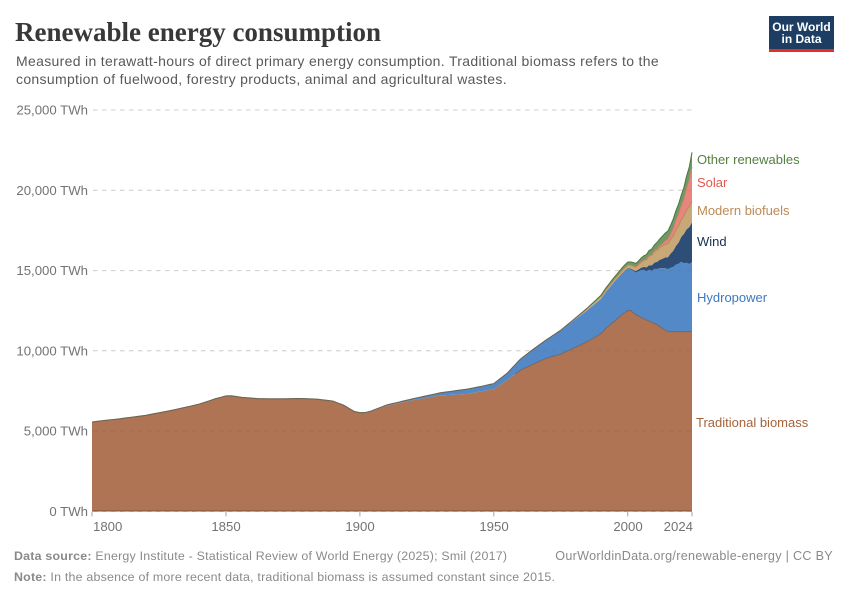 The height and width of the screenshot is (600, 850). What do you see at coordinates (678, 526) in the screenshot?
I see `svg-text: 2024` at bounding box center [678, 526].